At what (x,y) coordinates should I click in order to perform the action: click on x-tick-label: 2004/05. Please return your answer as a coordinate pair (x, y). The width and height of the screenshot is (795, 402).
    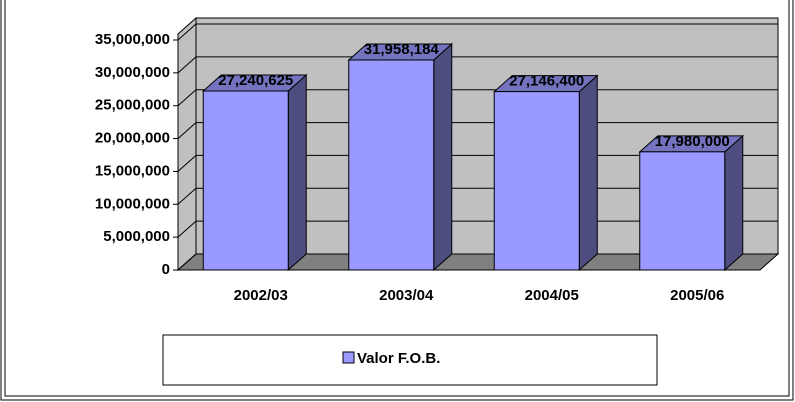
    Looking at the image, I should click on (552, 295).